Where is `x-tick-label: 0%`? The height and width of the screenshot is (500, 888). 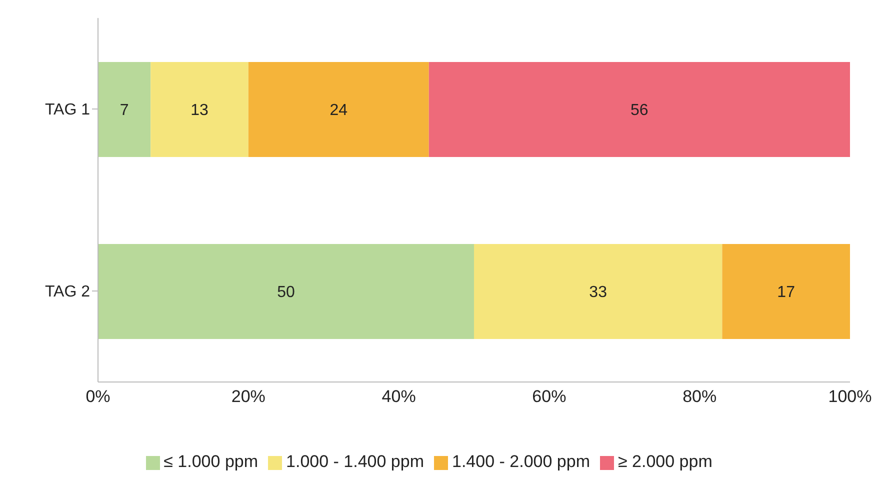 x-tick-label: 0% is located at coordinates (98, 396).